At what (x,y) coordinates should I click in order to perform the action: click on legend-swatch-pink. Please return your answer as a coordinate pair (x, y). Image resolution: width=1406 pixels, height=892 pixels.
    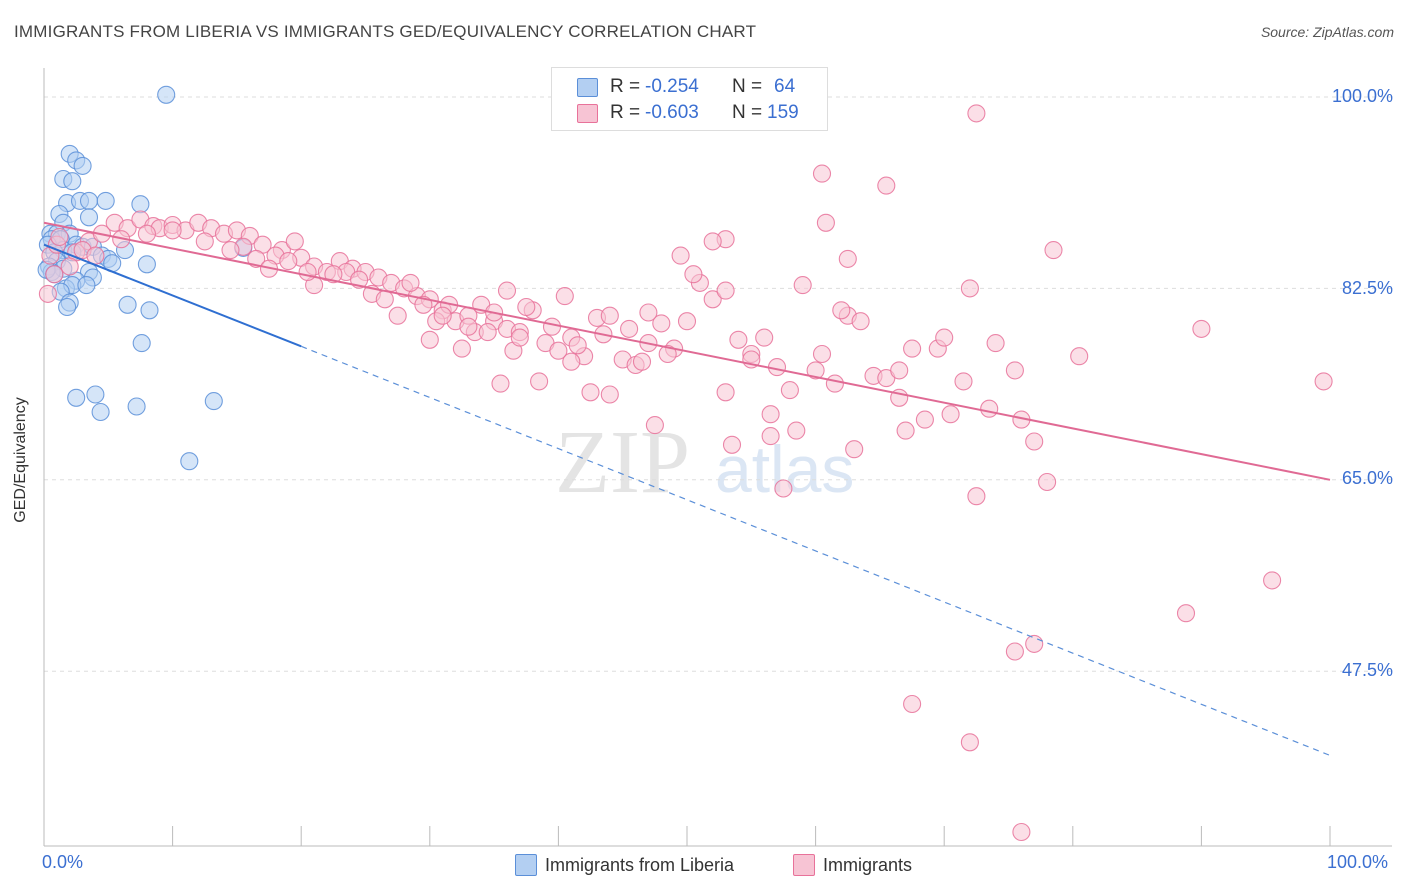
    Looking at the image, I should click on (804, 865).